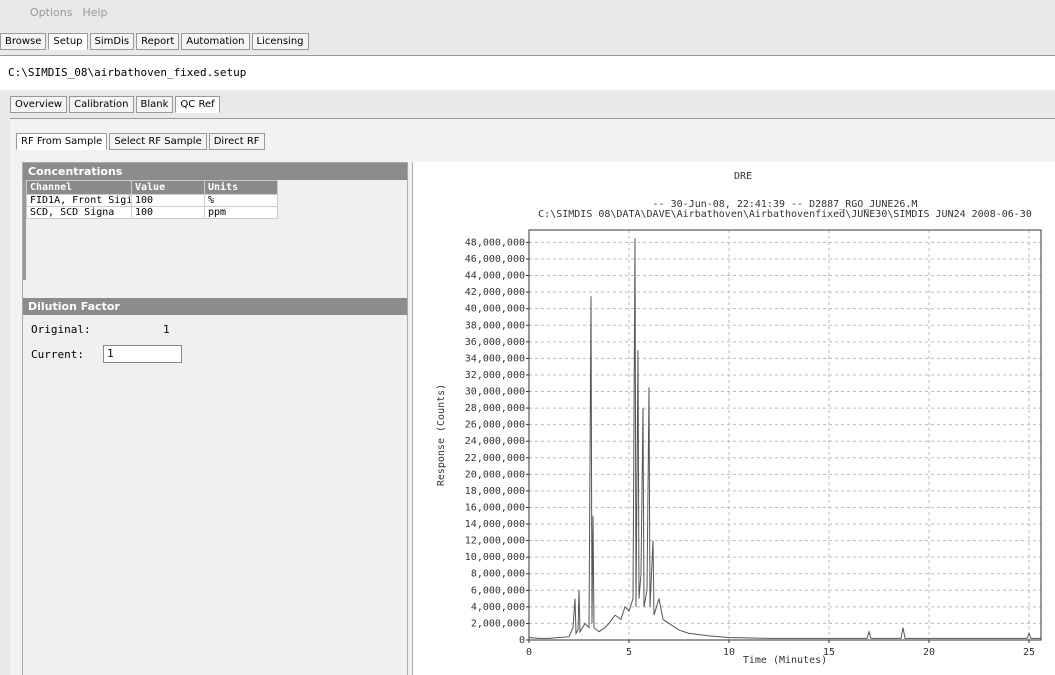 The width and height of the screenshot is (1055, 675). I want to click on tab: Overview, so click(39, 104).